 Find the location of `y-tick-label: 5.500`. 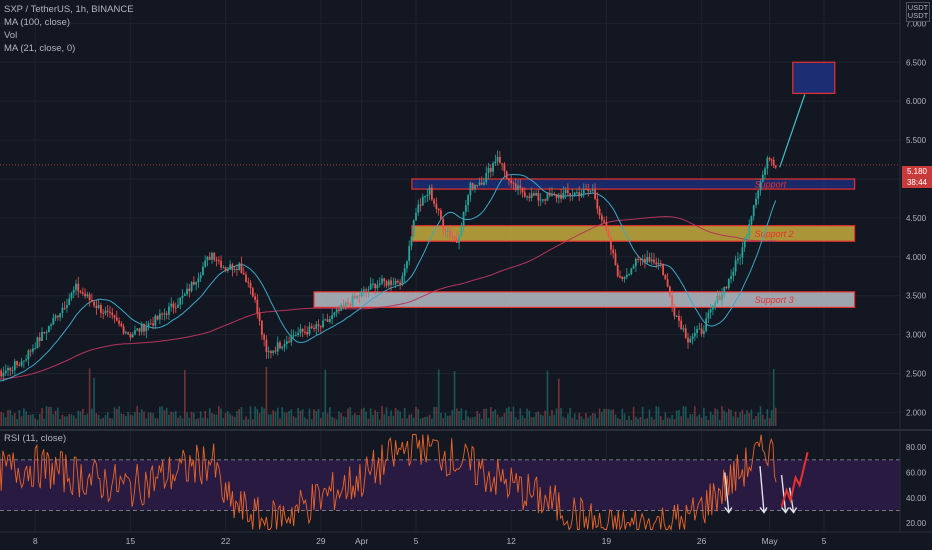

y-tick-label: 5.500 is located at coordinates (916, 140).